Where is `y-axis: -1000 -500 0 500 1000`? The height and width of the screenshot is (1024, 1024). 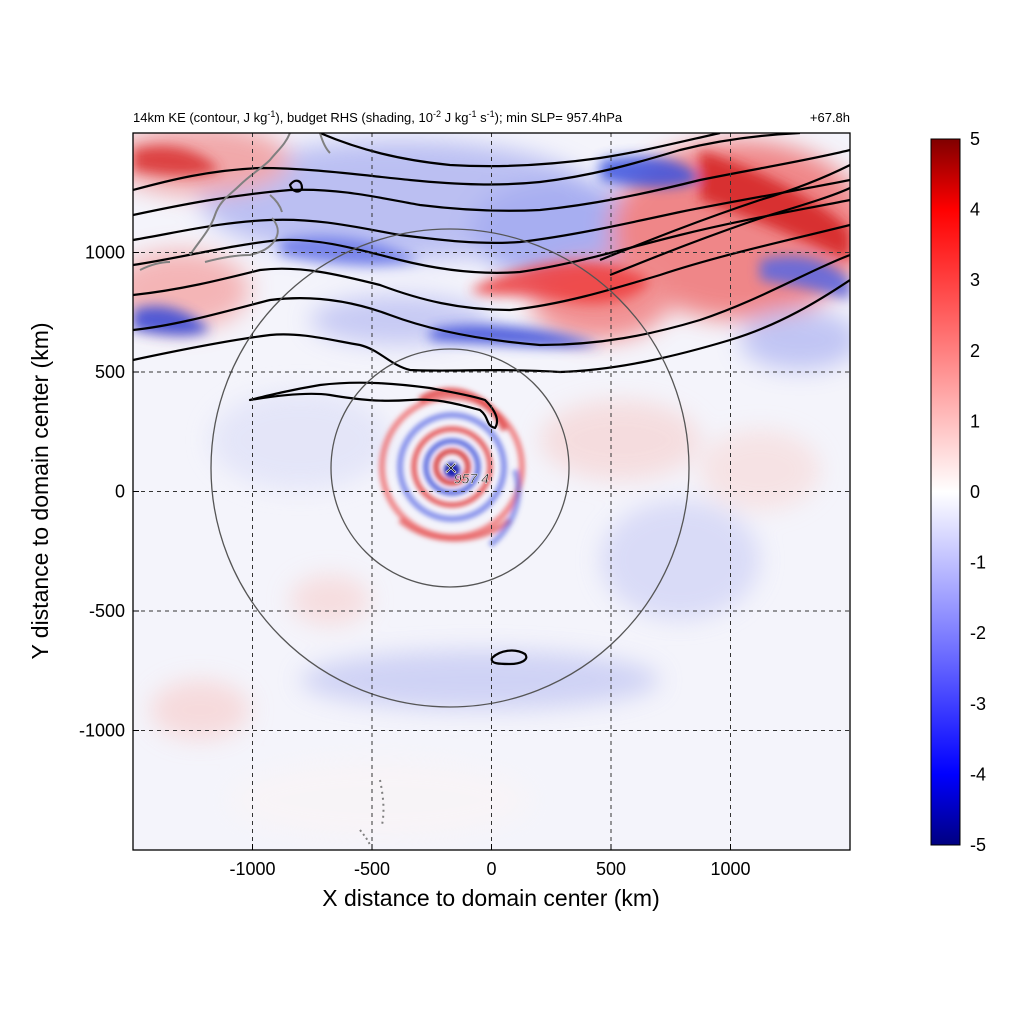
y-axis: -1000 -500 0 500 1000 is located at coordinates (109, 492).